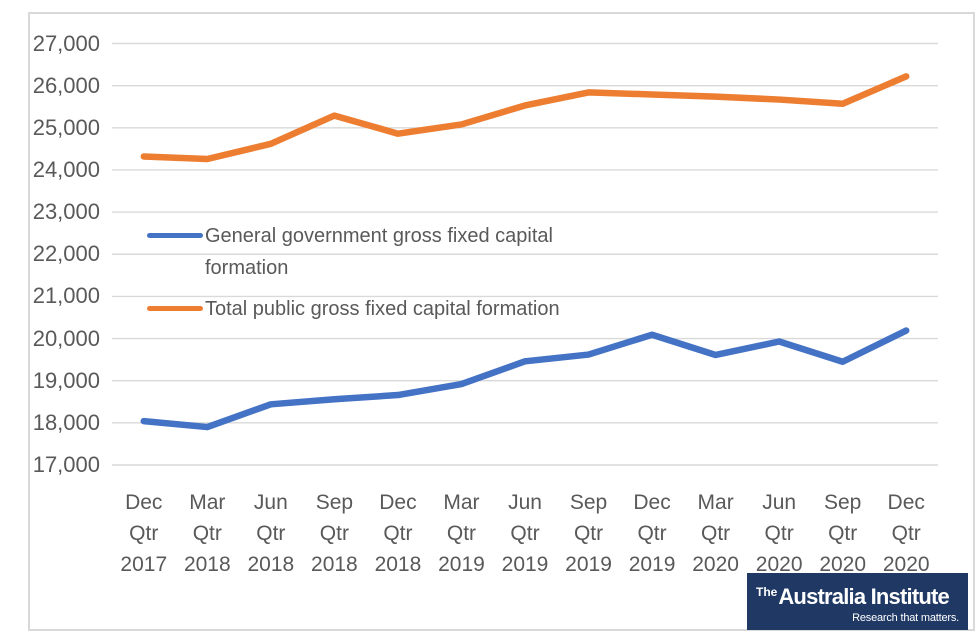 This screenshot has width=980, height=643. I want to click on x-axis-label: Mar Qtr 2018, so click(207, 533).